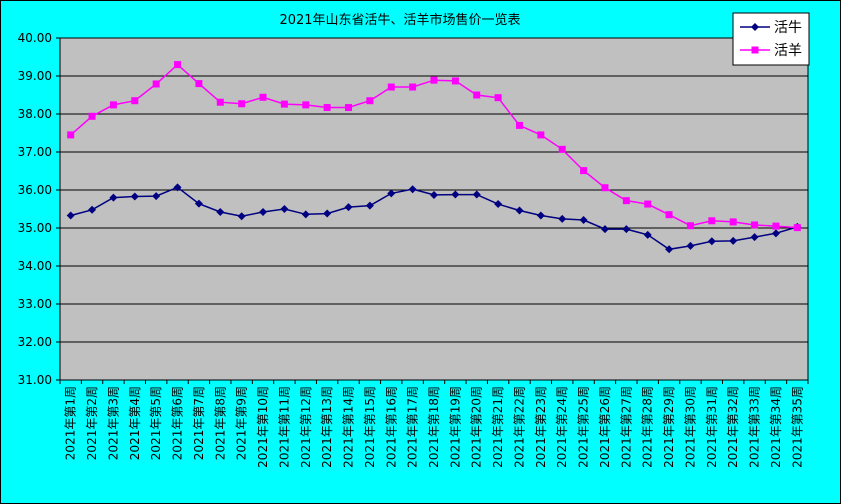 The image size is (841, 504). Describe the element at coordinates (71, 423) in the screenshot. I see `x-tick-label: 2021年第1周` at that location.